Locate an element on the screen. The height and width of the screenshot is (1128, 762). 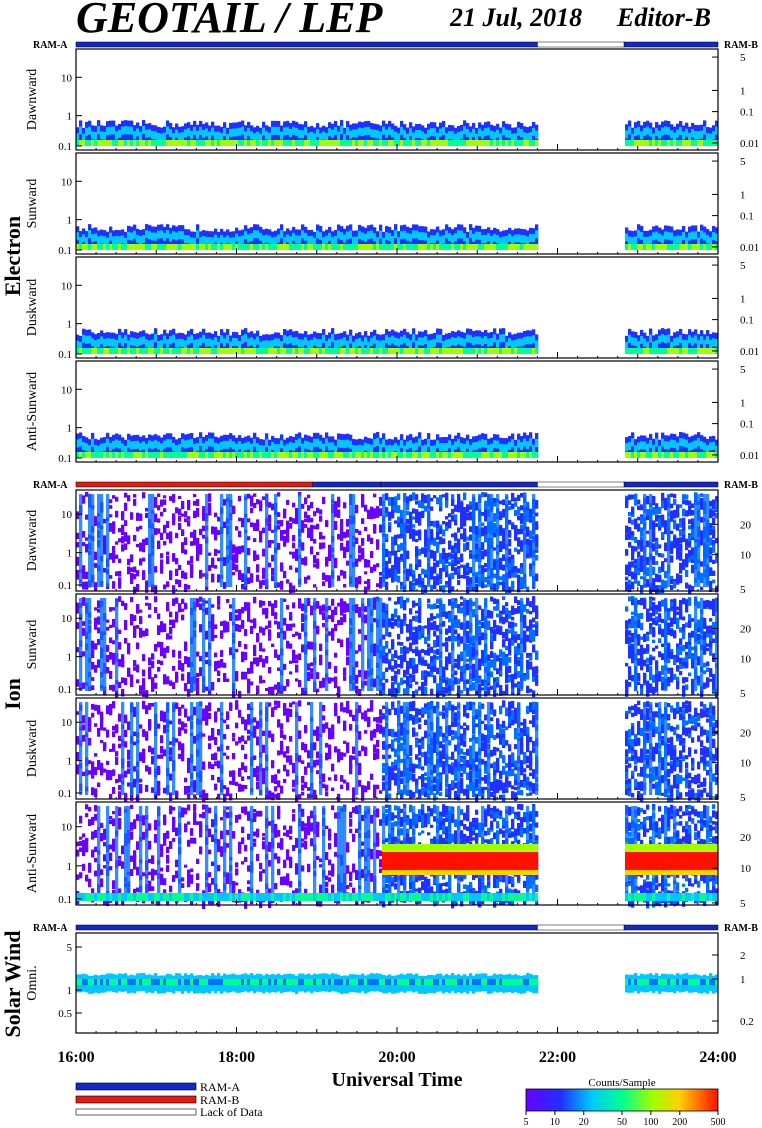
right-tick-label: 5 is located at coordinates (743, 58).